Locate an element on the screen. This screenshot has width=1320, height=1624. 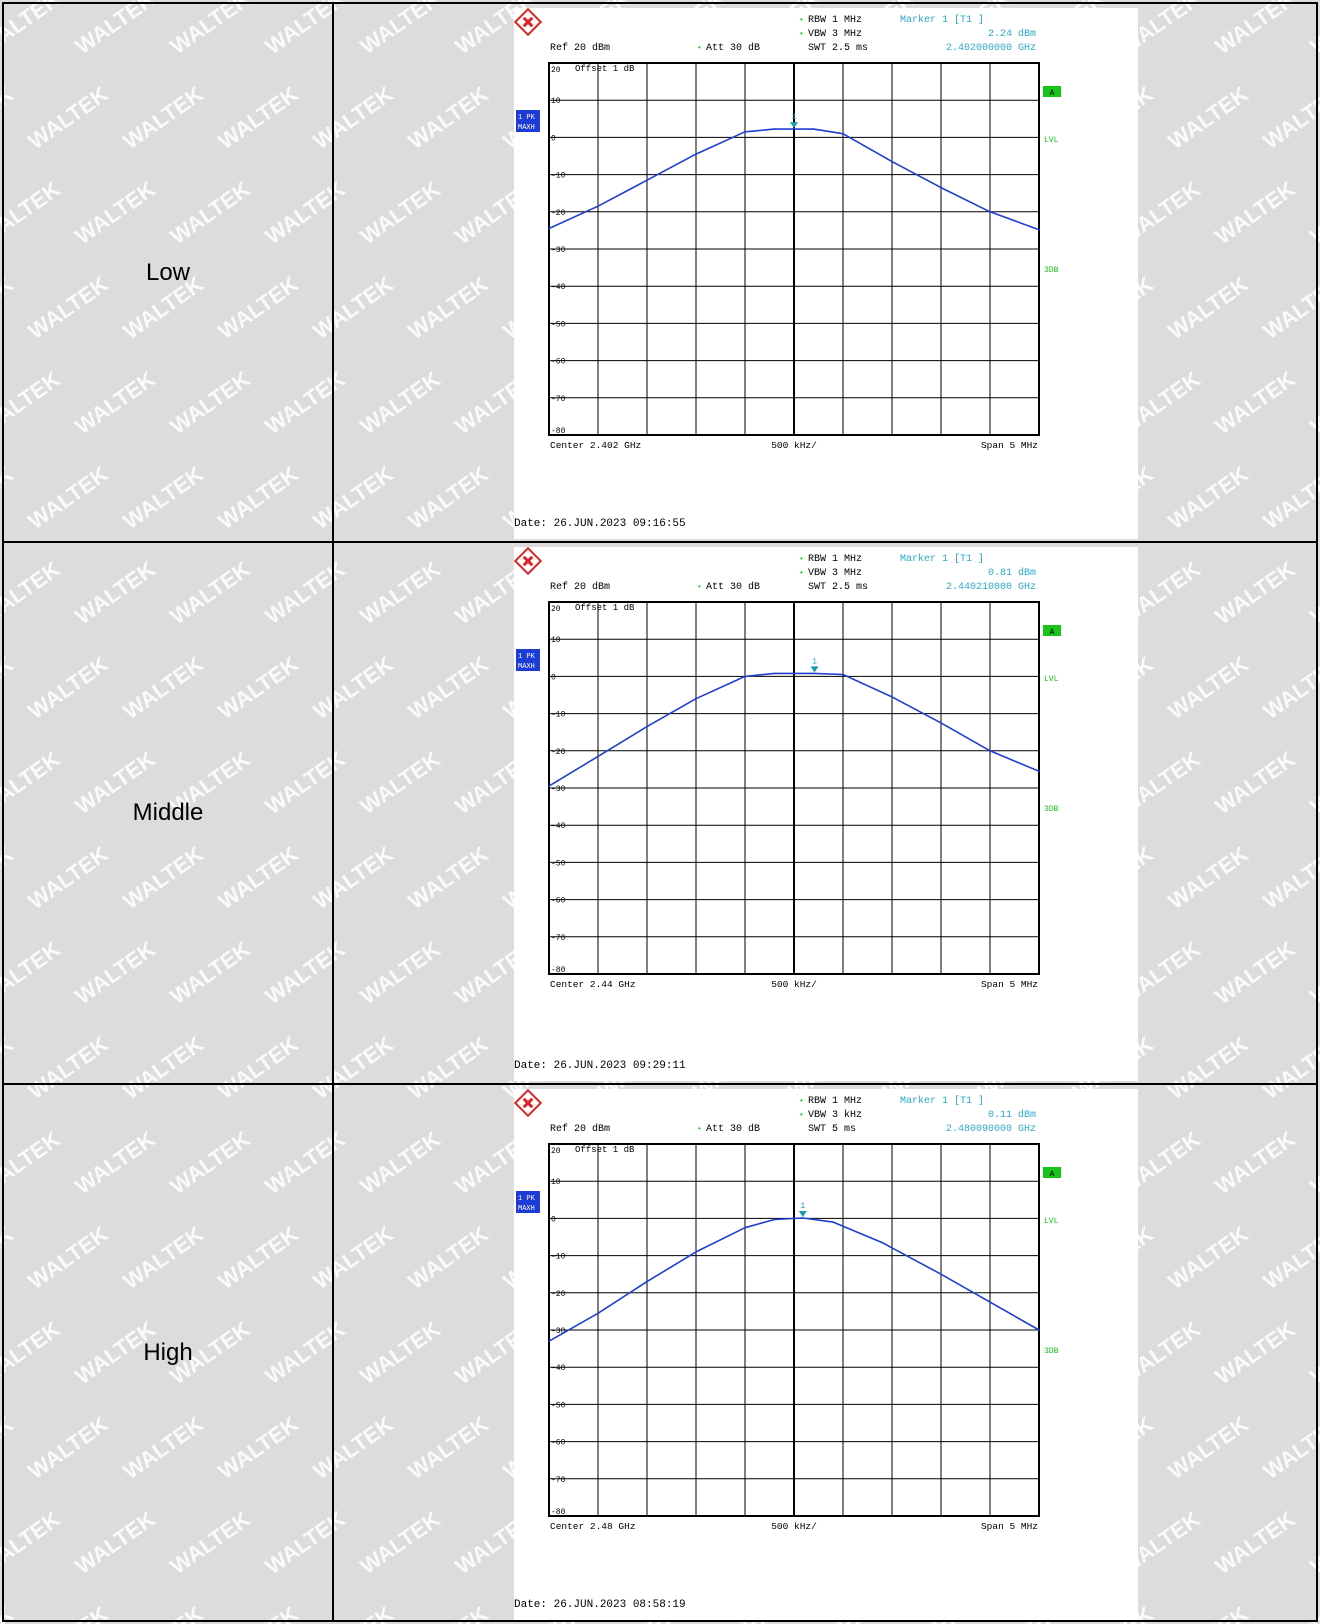
marker-frequency-readout: 2.402000000 GHz is located at coordinates (991, 48).